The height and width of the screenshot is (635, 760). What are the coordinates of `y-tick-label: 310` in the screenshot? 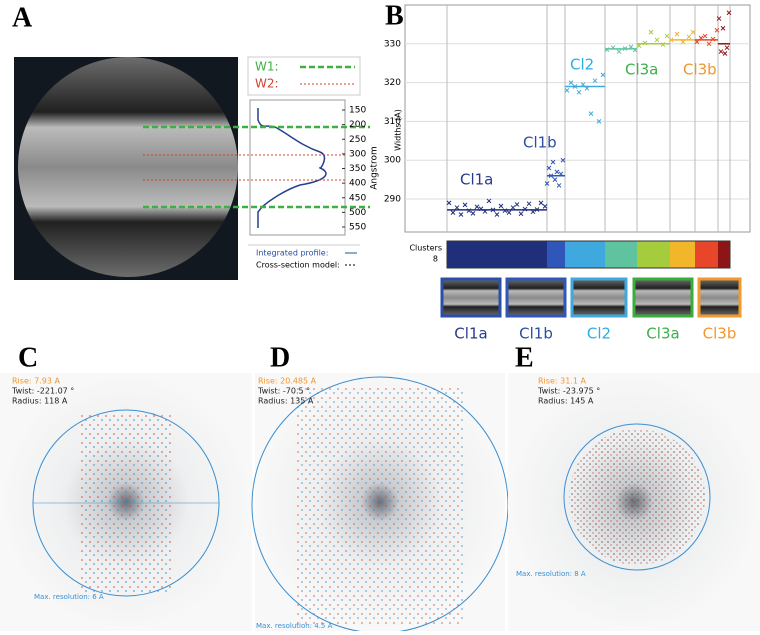 It's located at (392, 122).